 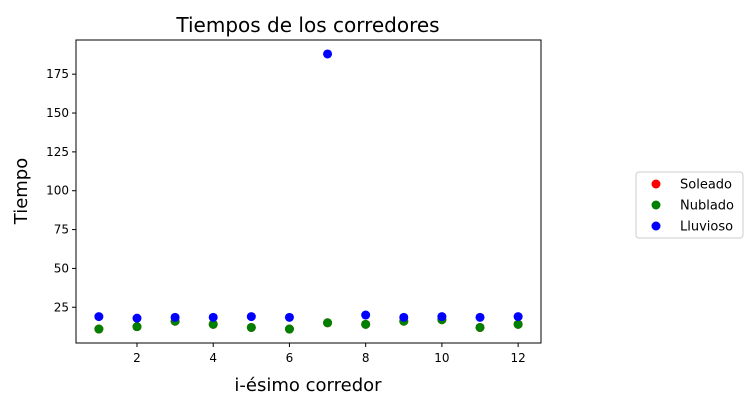 What do you see at coordinates (308, 385) in the screenshot?
I see `x-axis-label: i-ésimo corredor` at bounding box center [308, 385].